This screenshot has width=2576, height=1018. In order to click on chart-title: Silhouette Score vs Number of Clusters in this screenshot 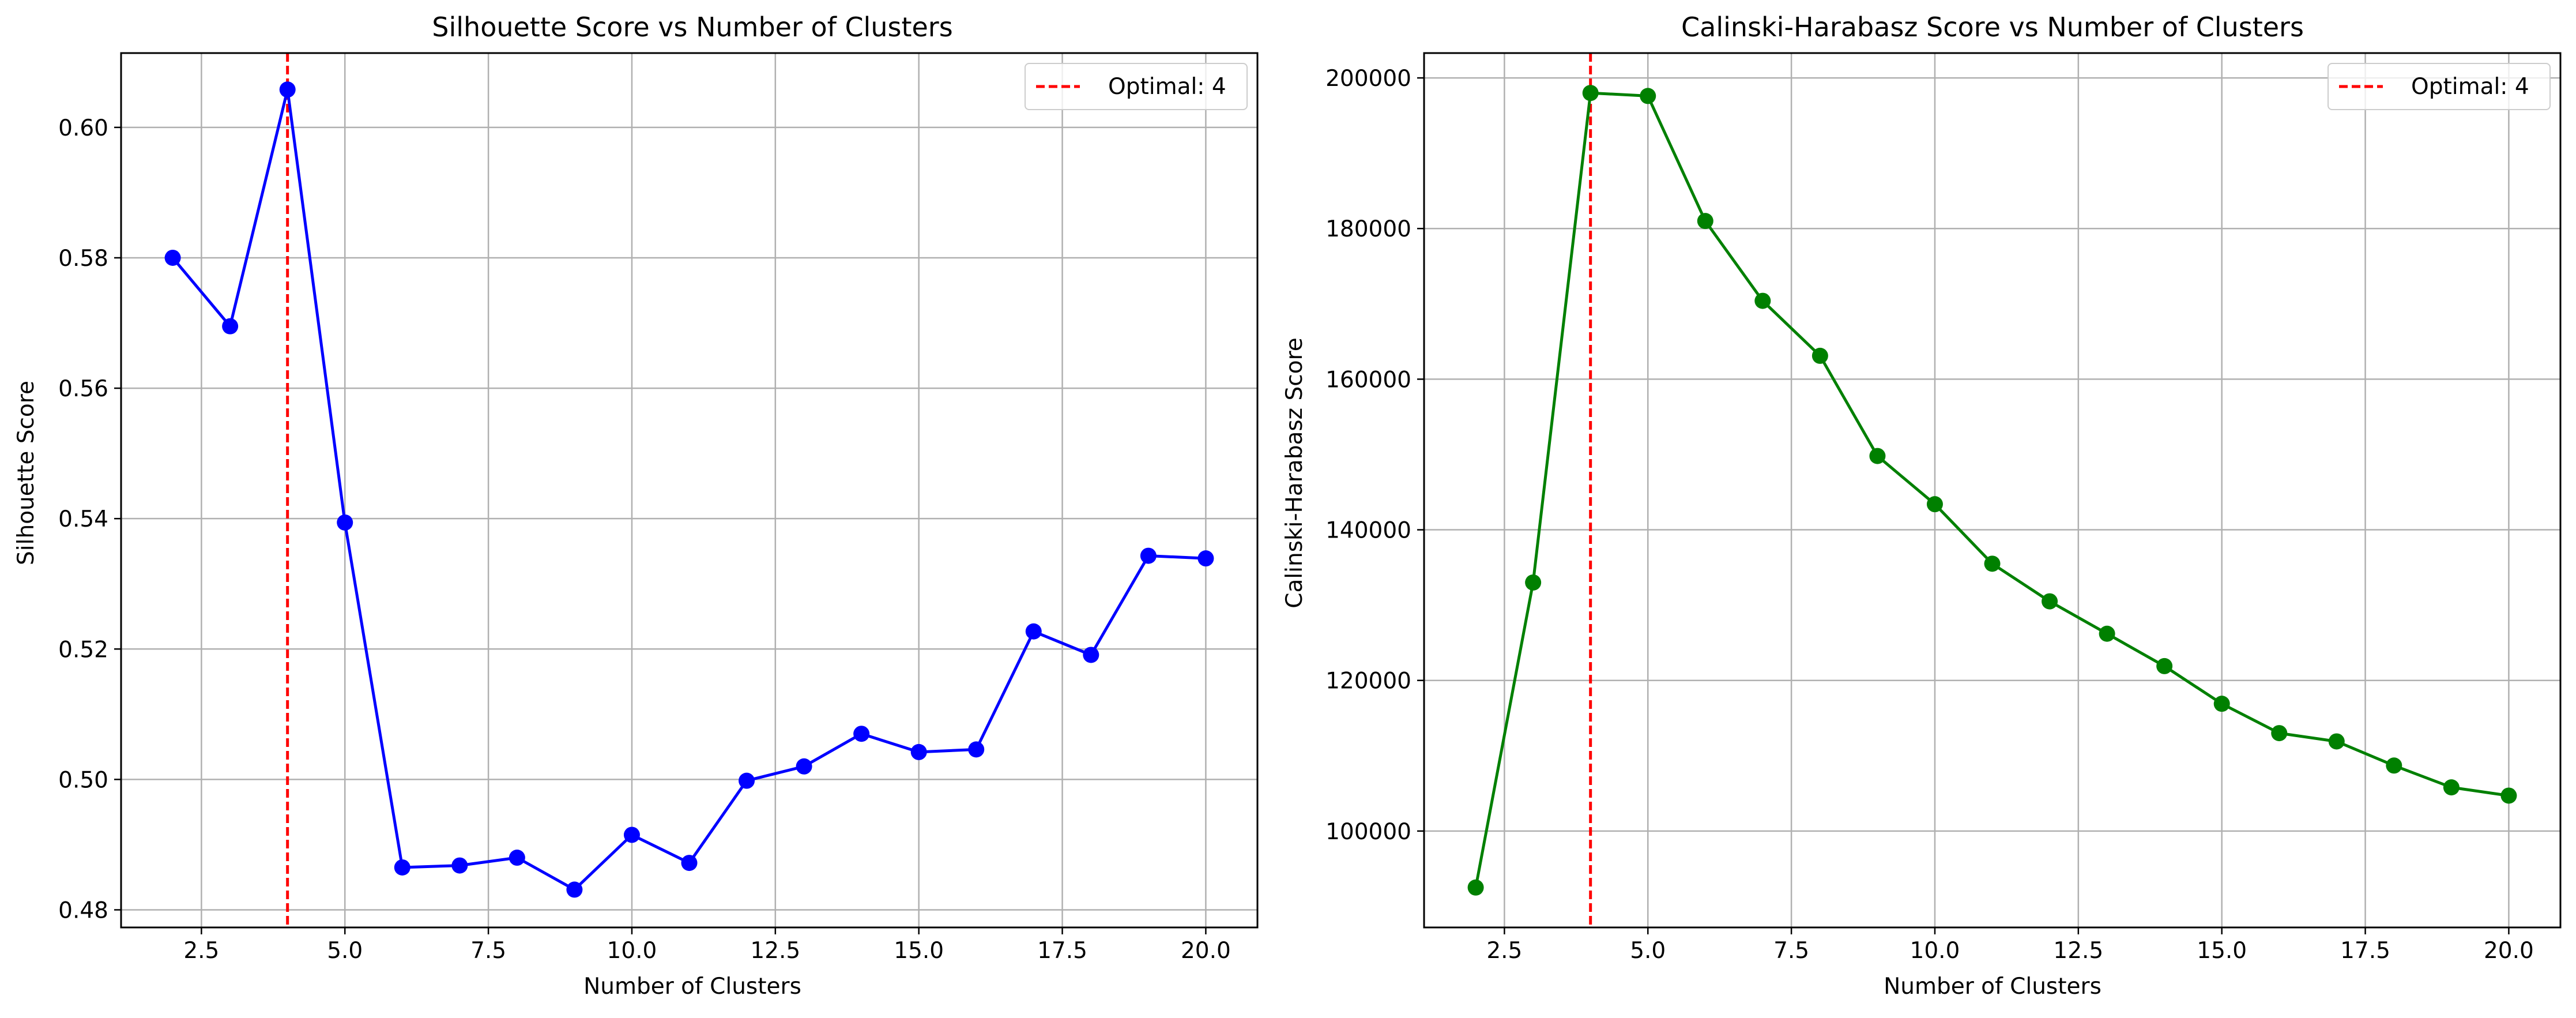, I will do `click(692, 27)`.